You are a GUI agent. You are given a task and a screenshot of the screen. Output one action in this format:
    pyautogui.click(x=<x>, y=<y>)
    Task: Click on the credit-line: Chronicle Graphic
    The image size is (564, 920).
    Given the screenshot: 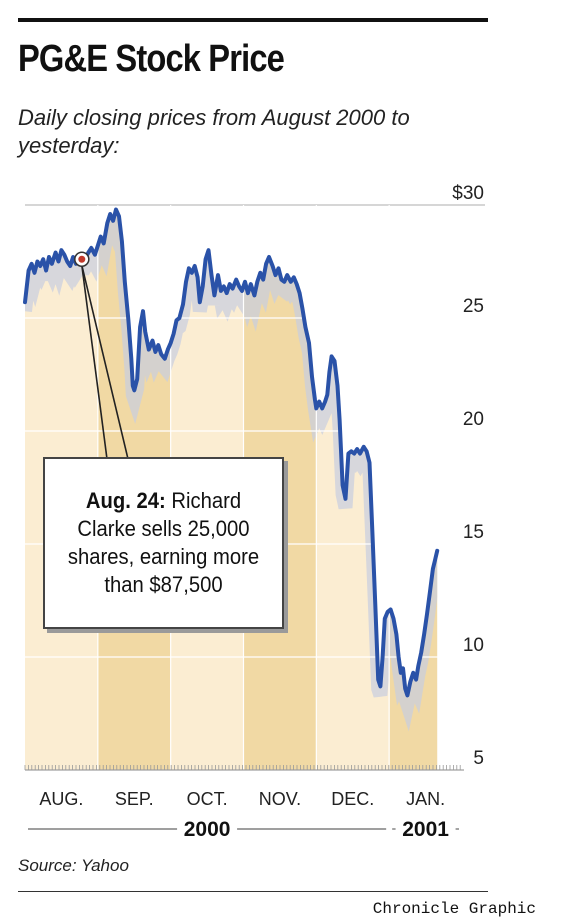 What is the action you would take?
    pyautogui.click(x=454, y=909)
    